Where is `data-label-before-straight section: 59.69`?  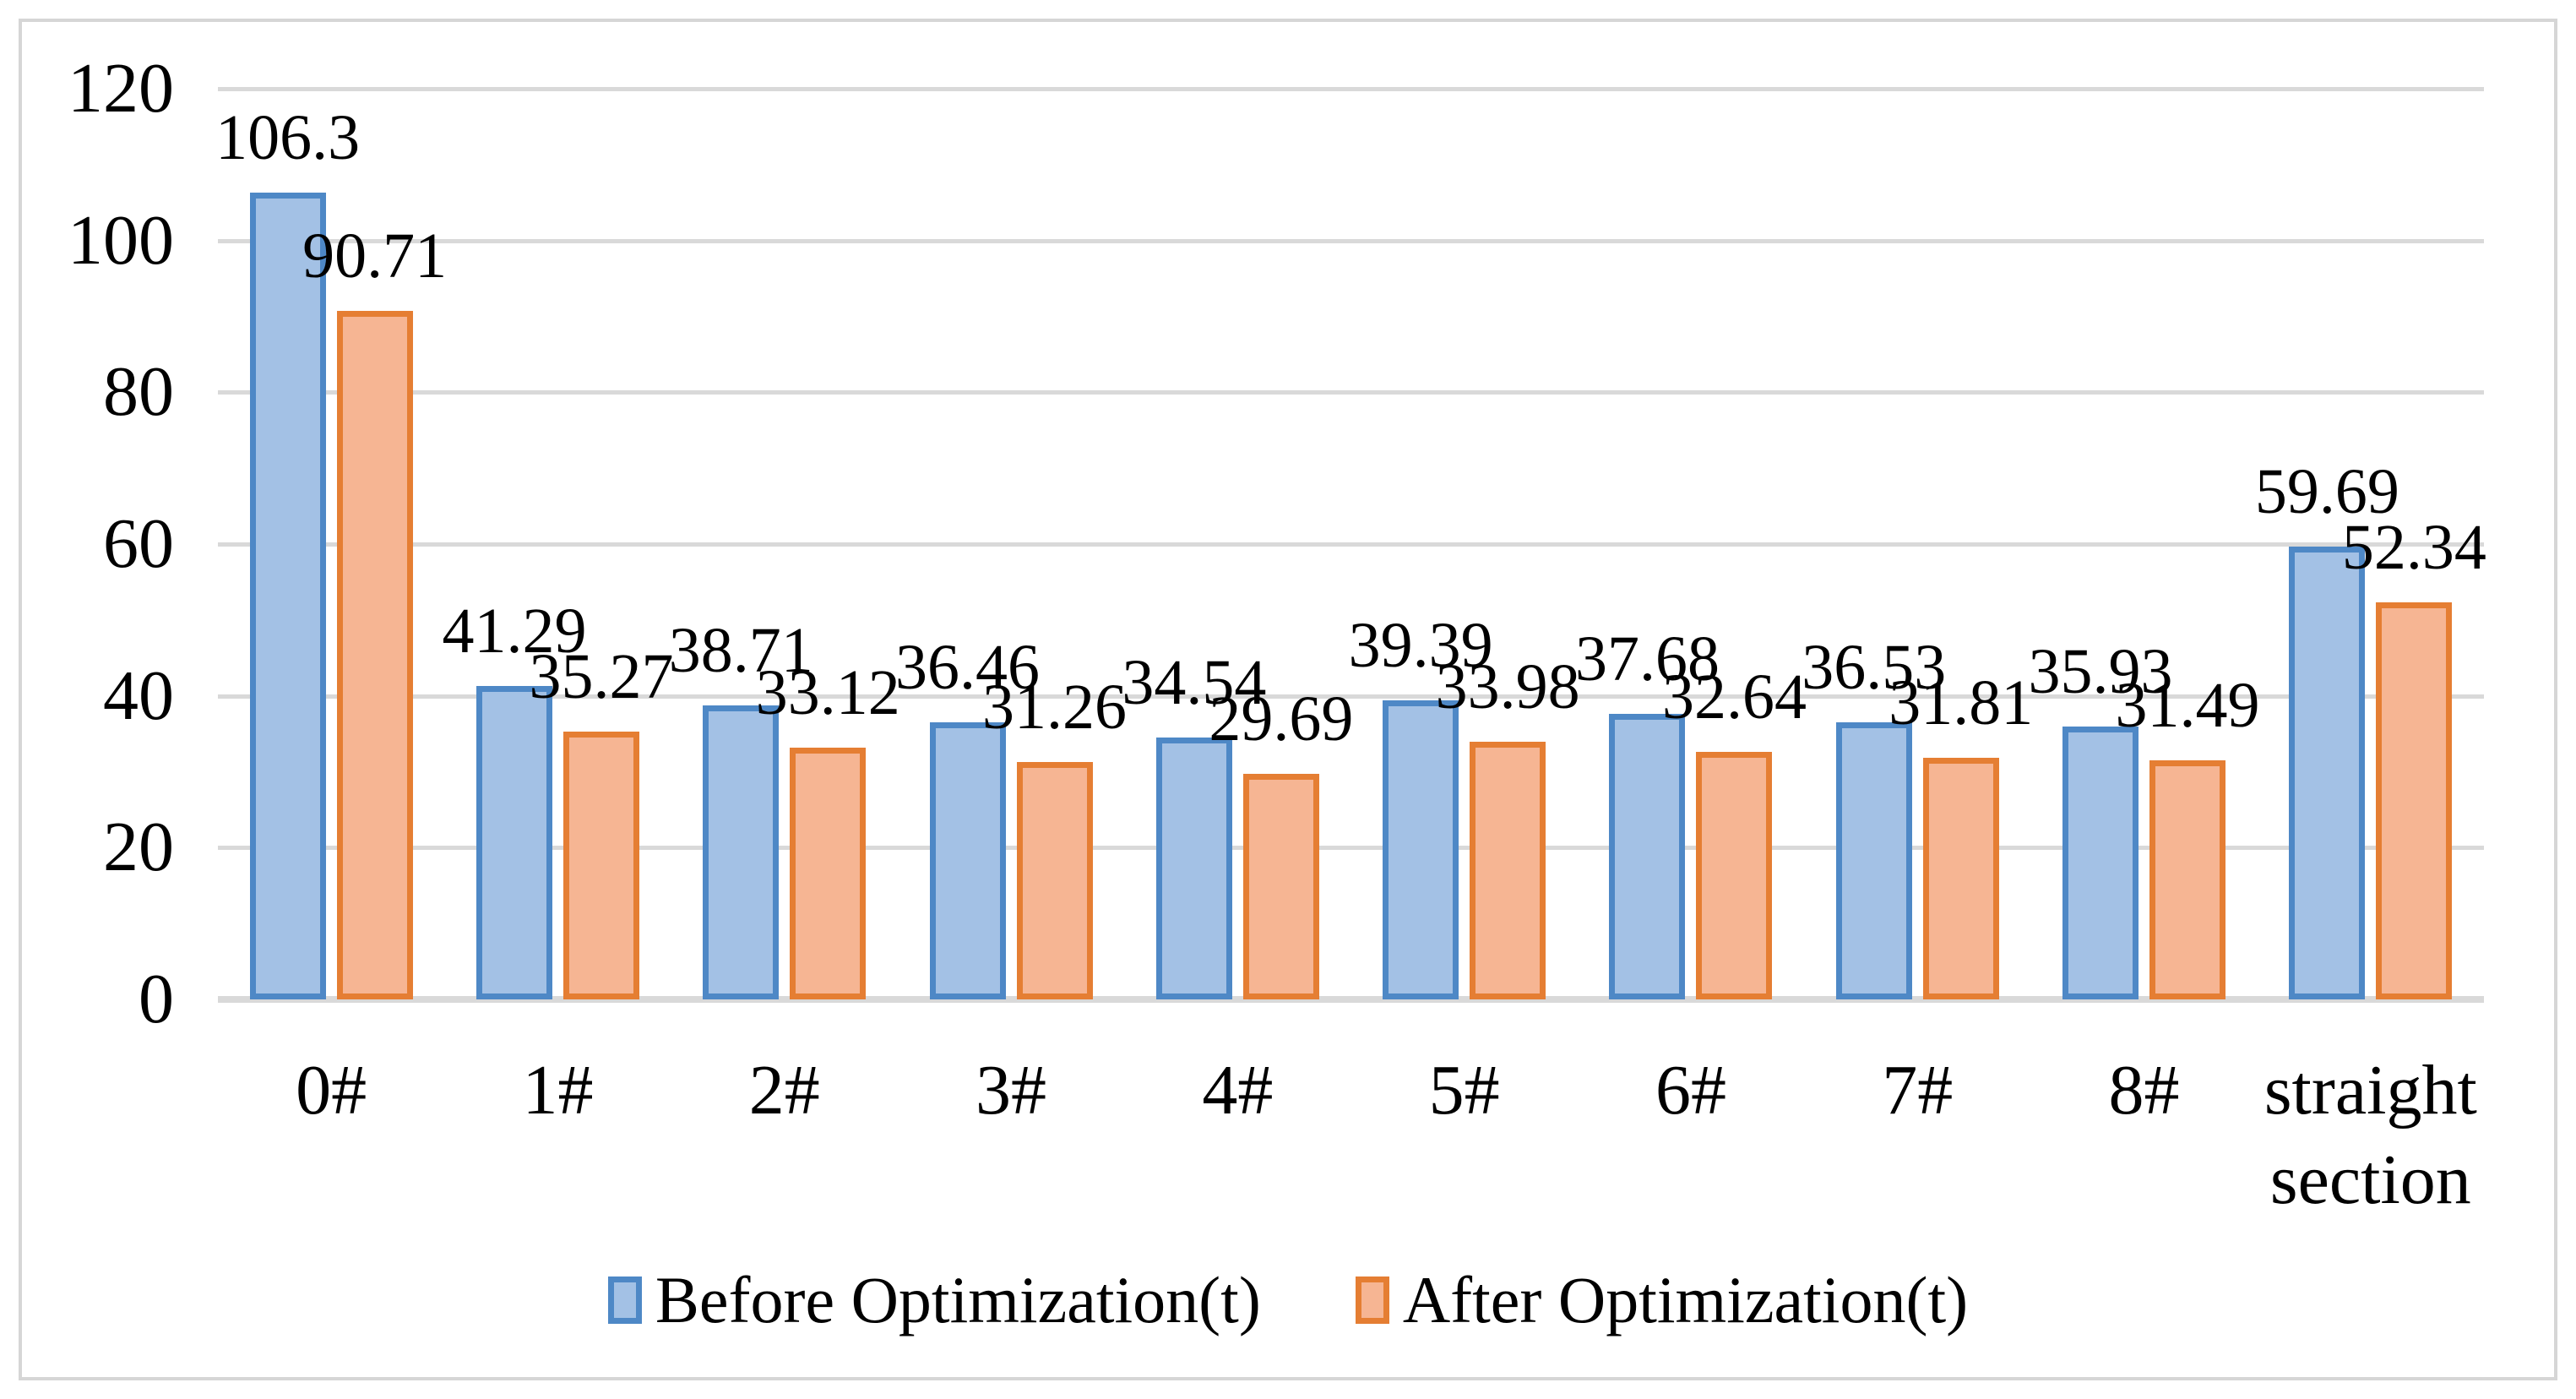 data-label-before-straight section: 59.69 is located at coordinates (2326, 491).